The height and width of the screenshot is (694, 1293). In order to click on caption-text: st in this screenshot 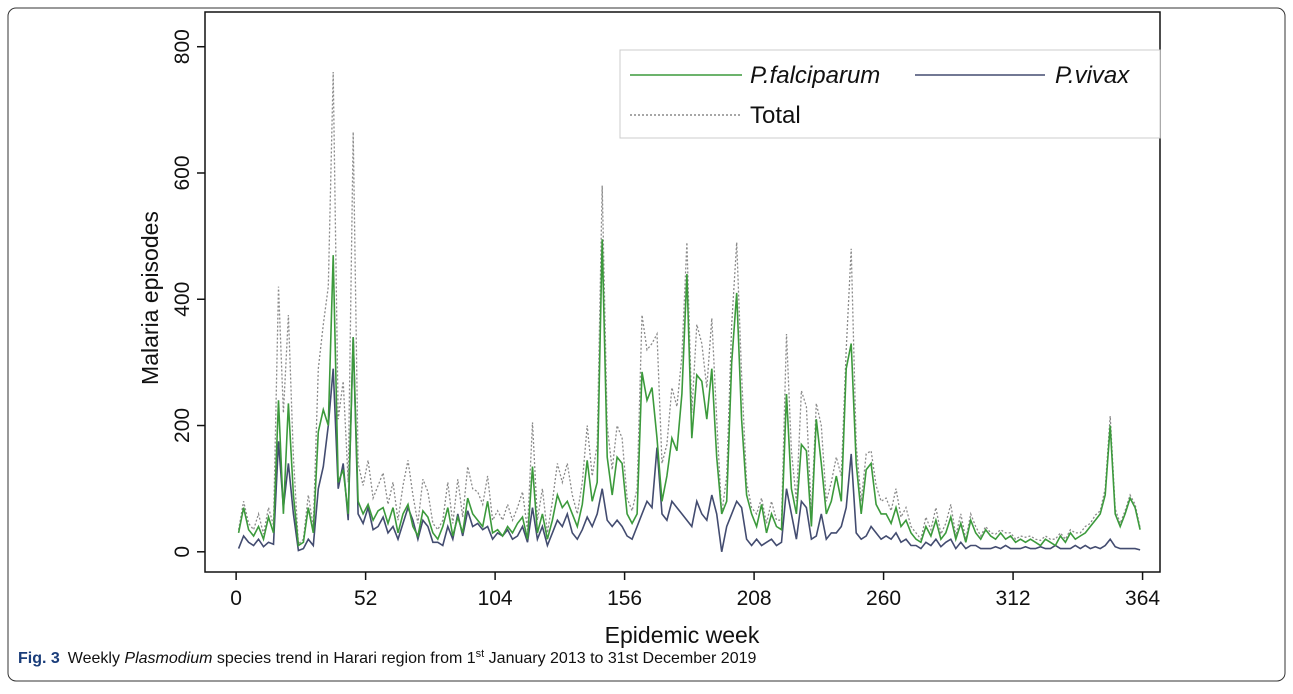, I will do `click(480, 654)`.